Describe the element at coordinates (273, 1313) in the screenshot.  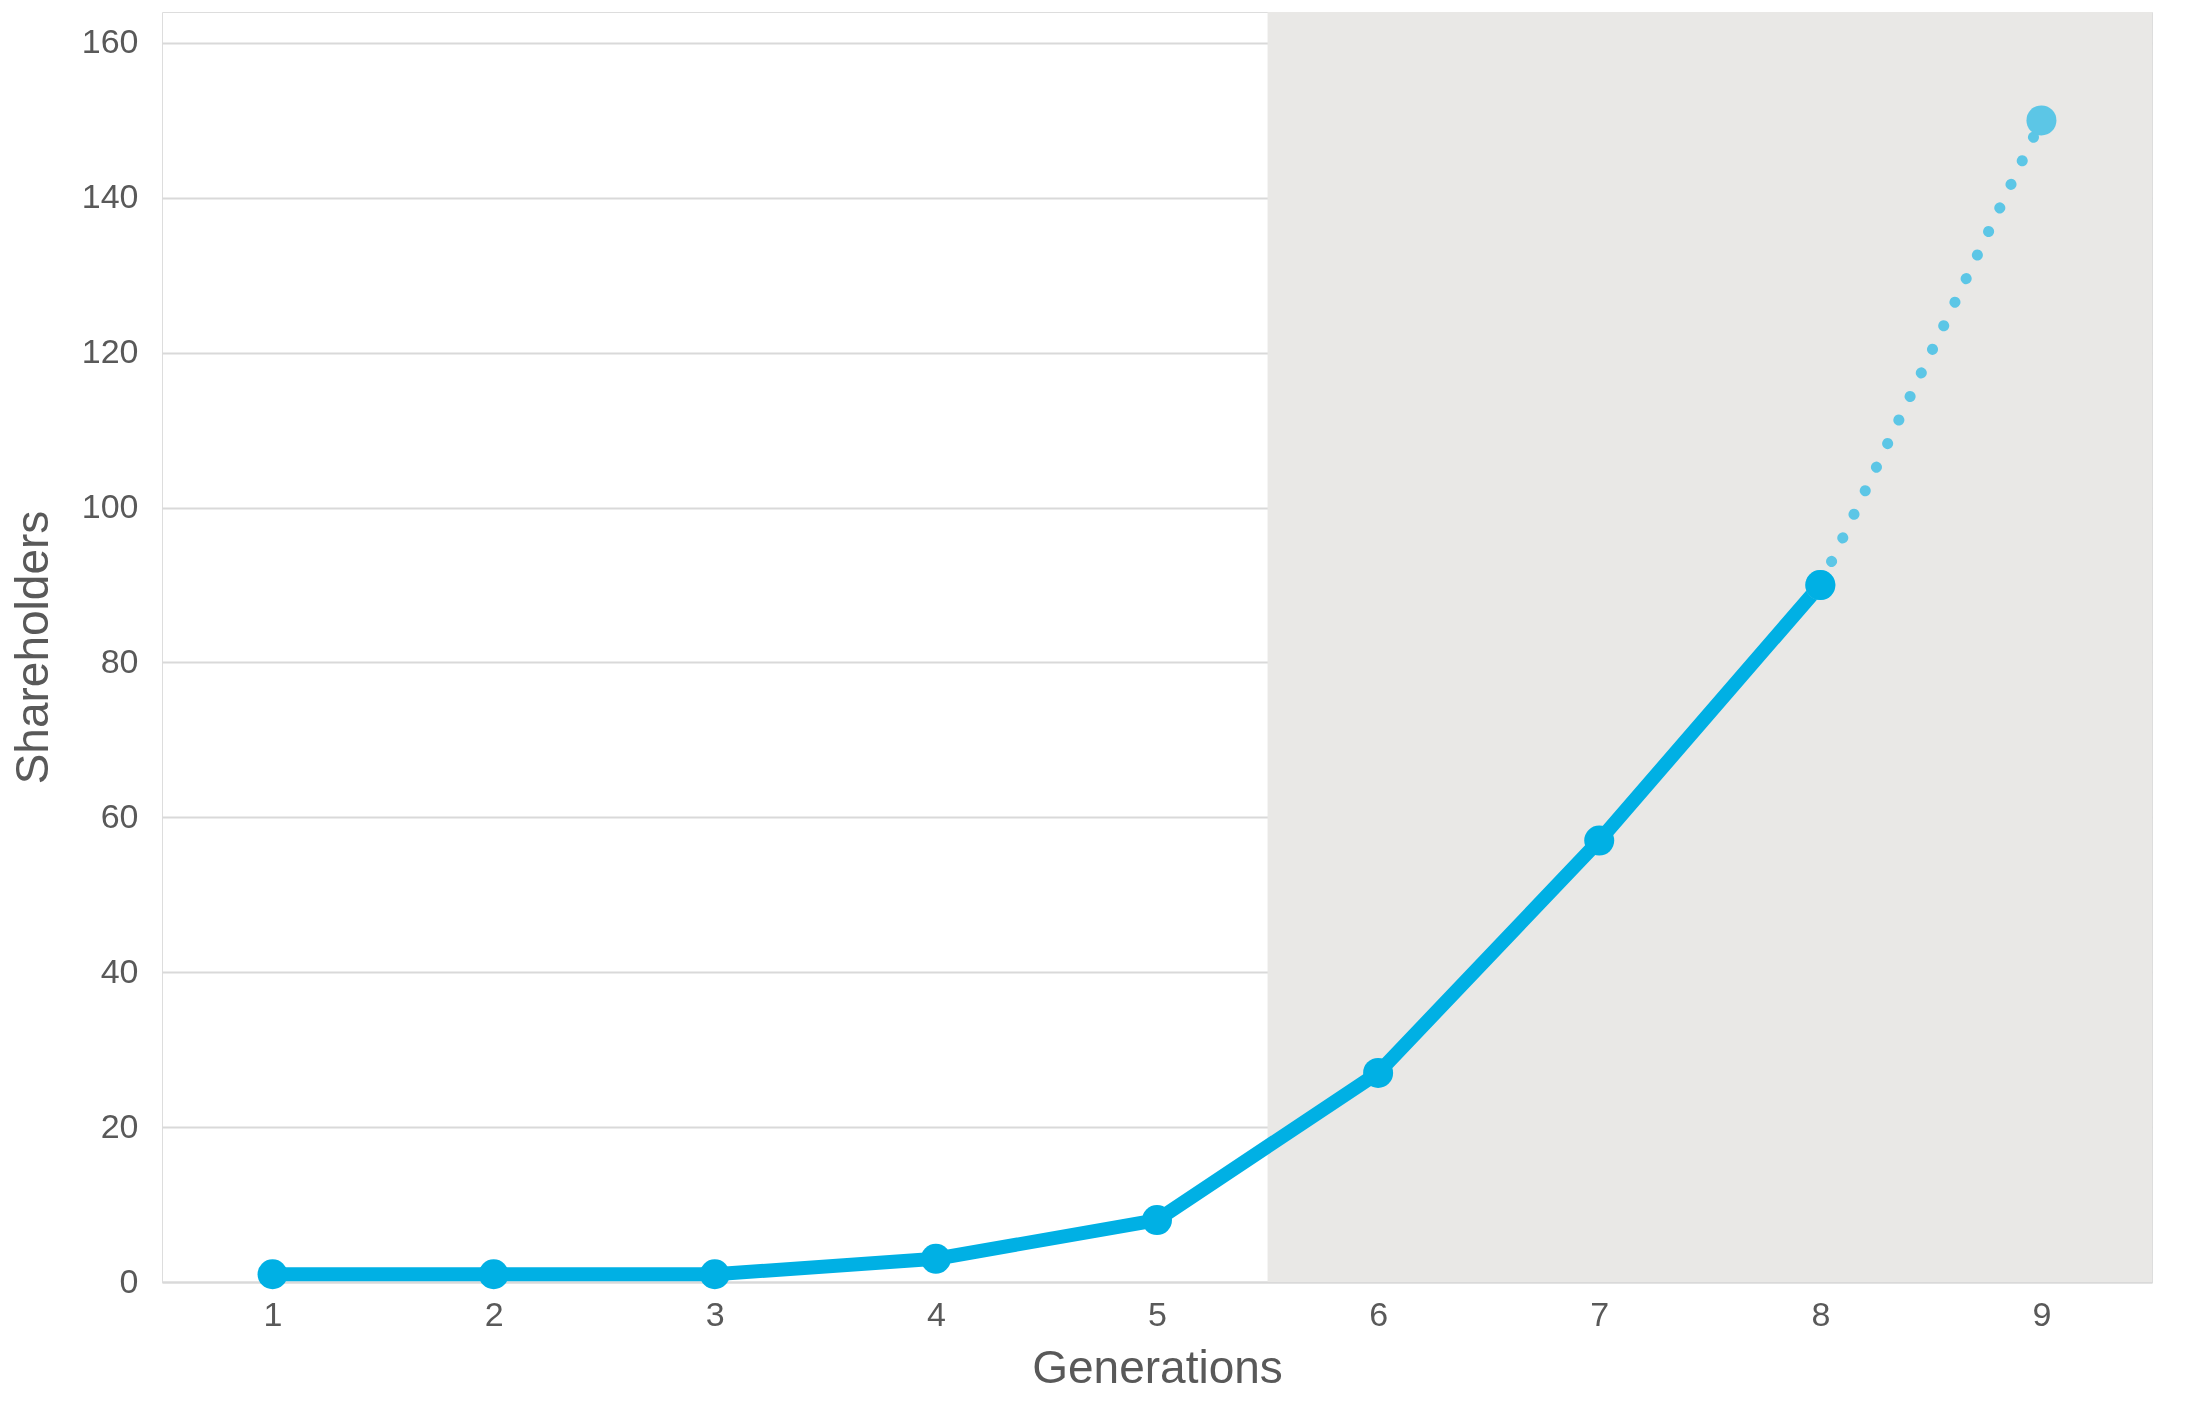
I see `x-tick-label: 1` at that location.